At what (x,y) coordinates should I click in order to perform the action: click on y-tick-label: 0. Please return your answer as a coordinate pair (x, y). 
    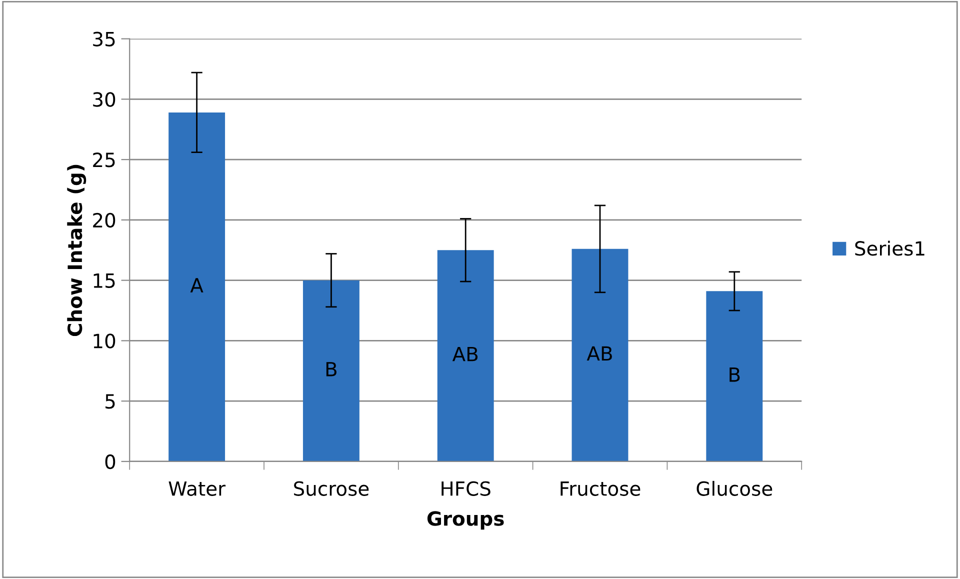
    Looking at the image, I should click on (110, 462).